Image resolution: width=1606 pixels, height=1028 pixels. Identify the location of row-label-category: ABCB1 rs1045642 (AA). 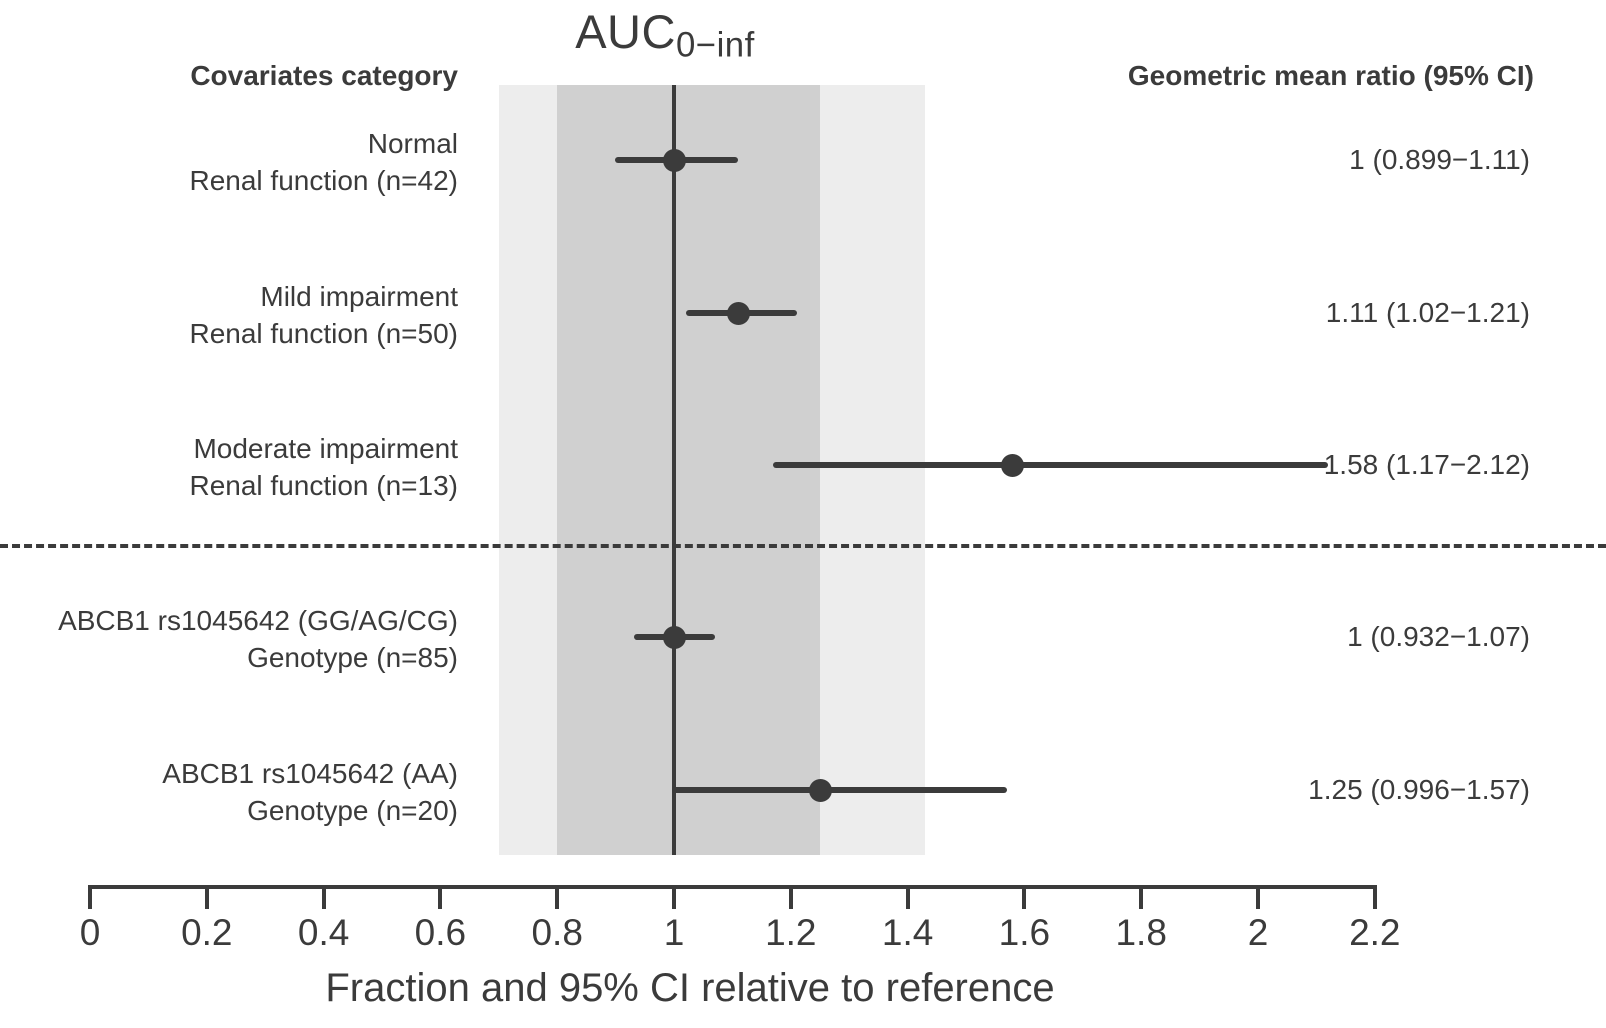
(310, 773).